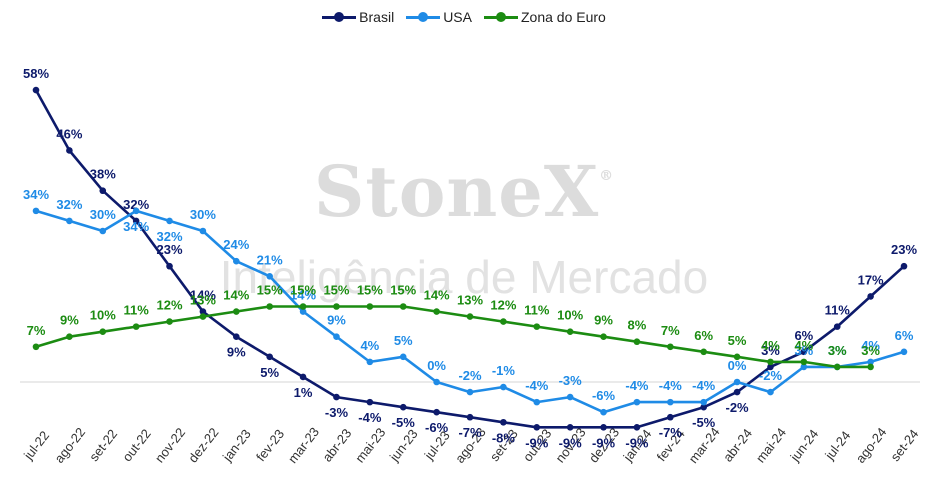 The height and width of the screenshot is (496, 928). Describe the element at coordinates (470, 375) in the screenshot. I see `data-label: -2%` at that location.